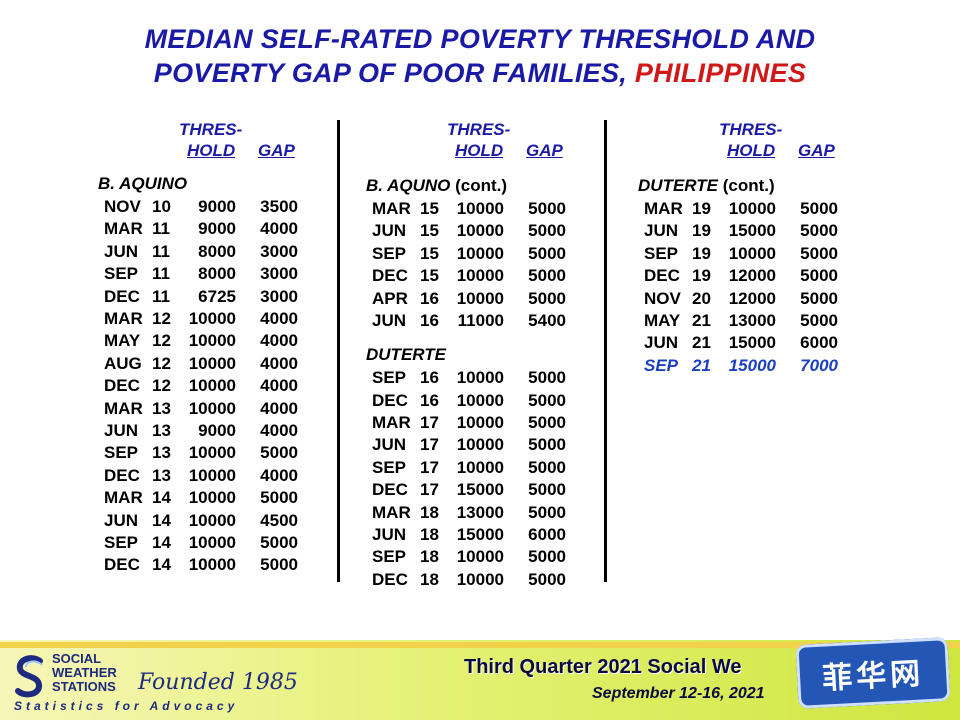  Describe the element at coordinates (678, 693) in the screenshot. I see `footer-date: September 12-16, 2021` at that location.